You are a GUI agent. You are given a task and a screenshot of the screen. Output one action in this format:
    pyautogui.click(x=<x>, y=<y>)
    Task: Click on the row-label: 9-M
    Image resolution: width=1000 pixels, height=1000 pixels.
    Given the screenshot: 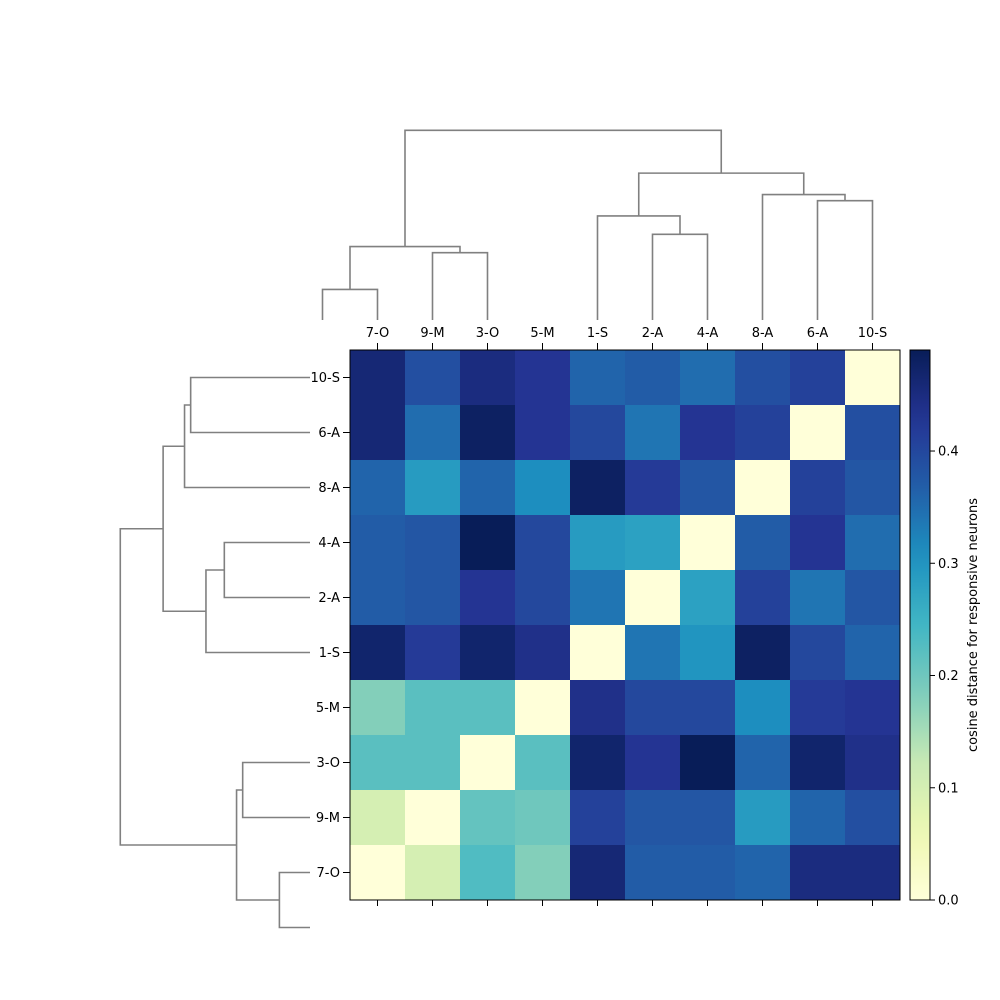 What is the action you would take?
    pyautogui.click(x=328, y=818)
    